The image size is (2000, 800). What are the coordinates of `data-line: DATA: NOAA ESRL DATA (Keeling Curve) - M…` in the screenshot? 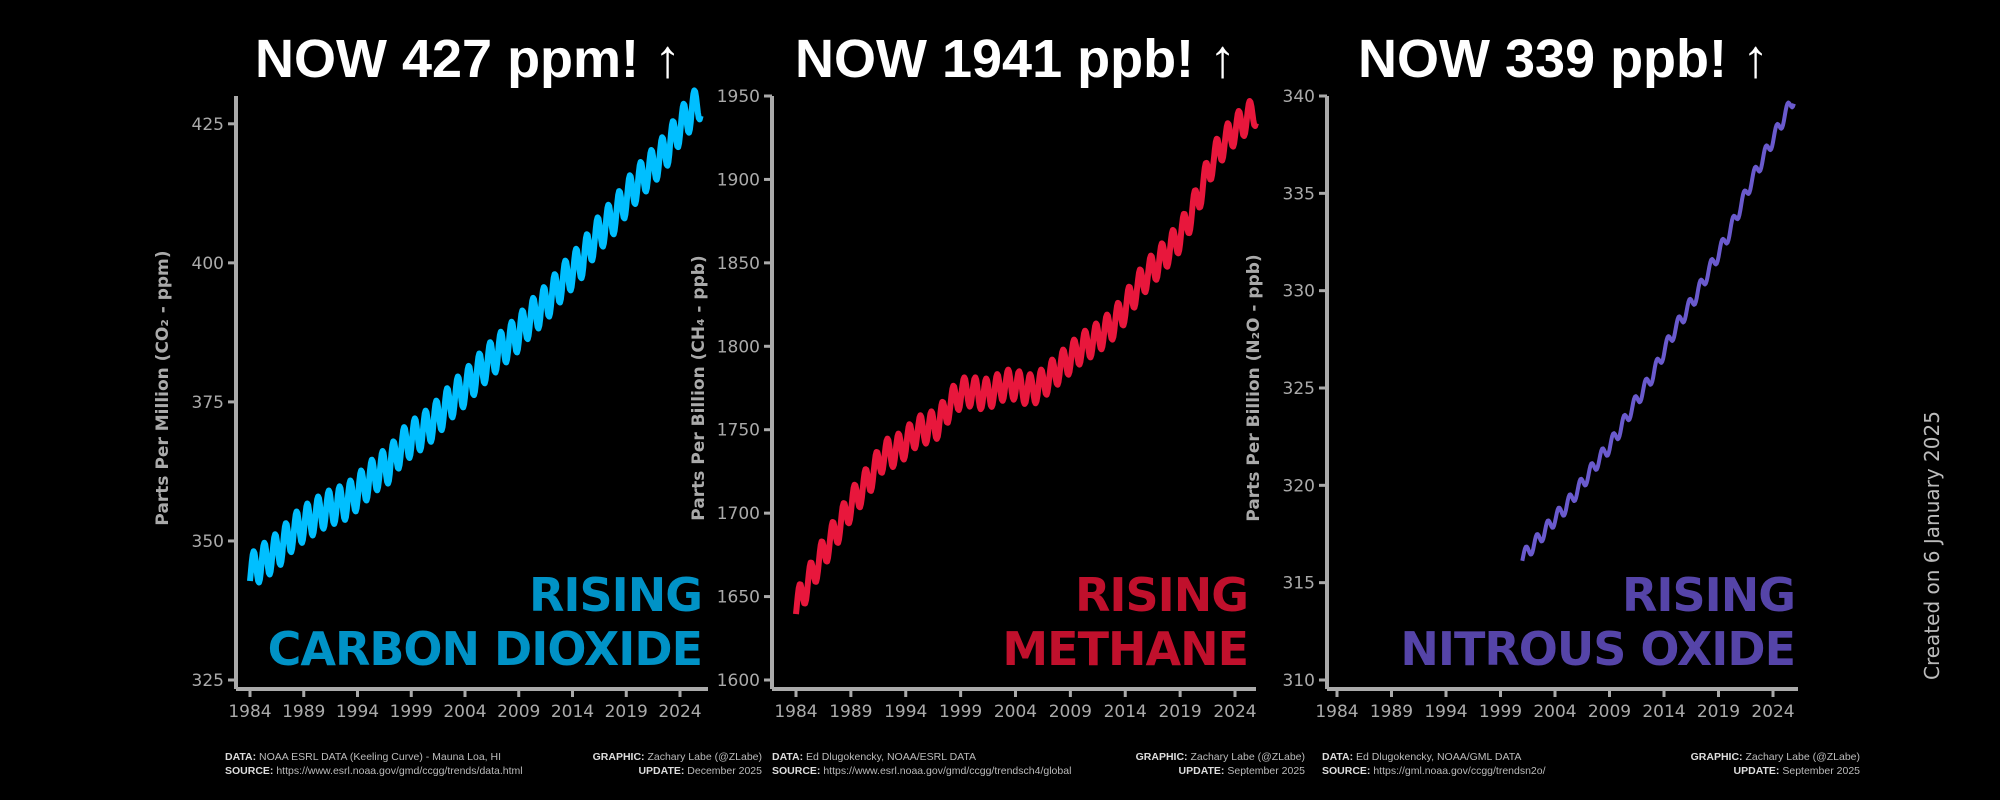 It's located at (363, 757).